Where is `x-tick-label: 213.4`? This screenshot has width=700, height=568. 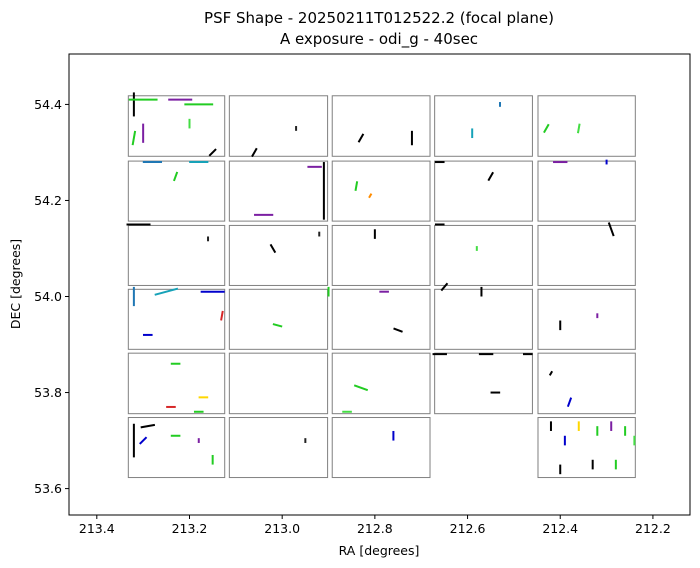 x-tick-label: 213.4 is located at coordinates (97, 528).